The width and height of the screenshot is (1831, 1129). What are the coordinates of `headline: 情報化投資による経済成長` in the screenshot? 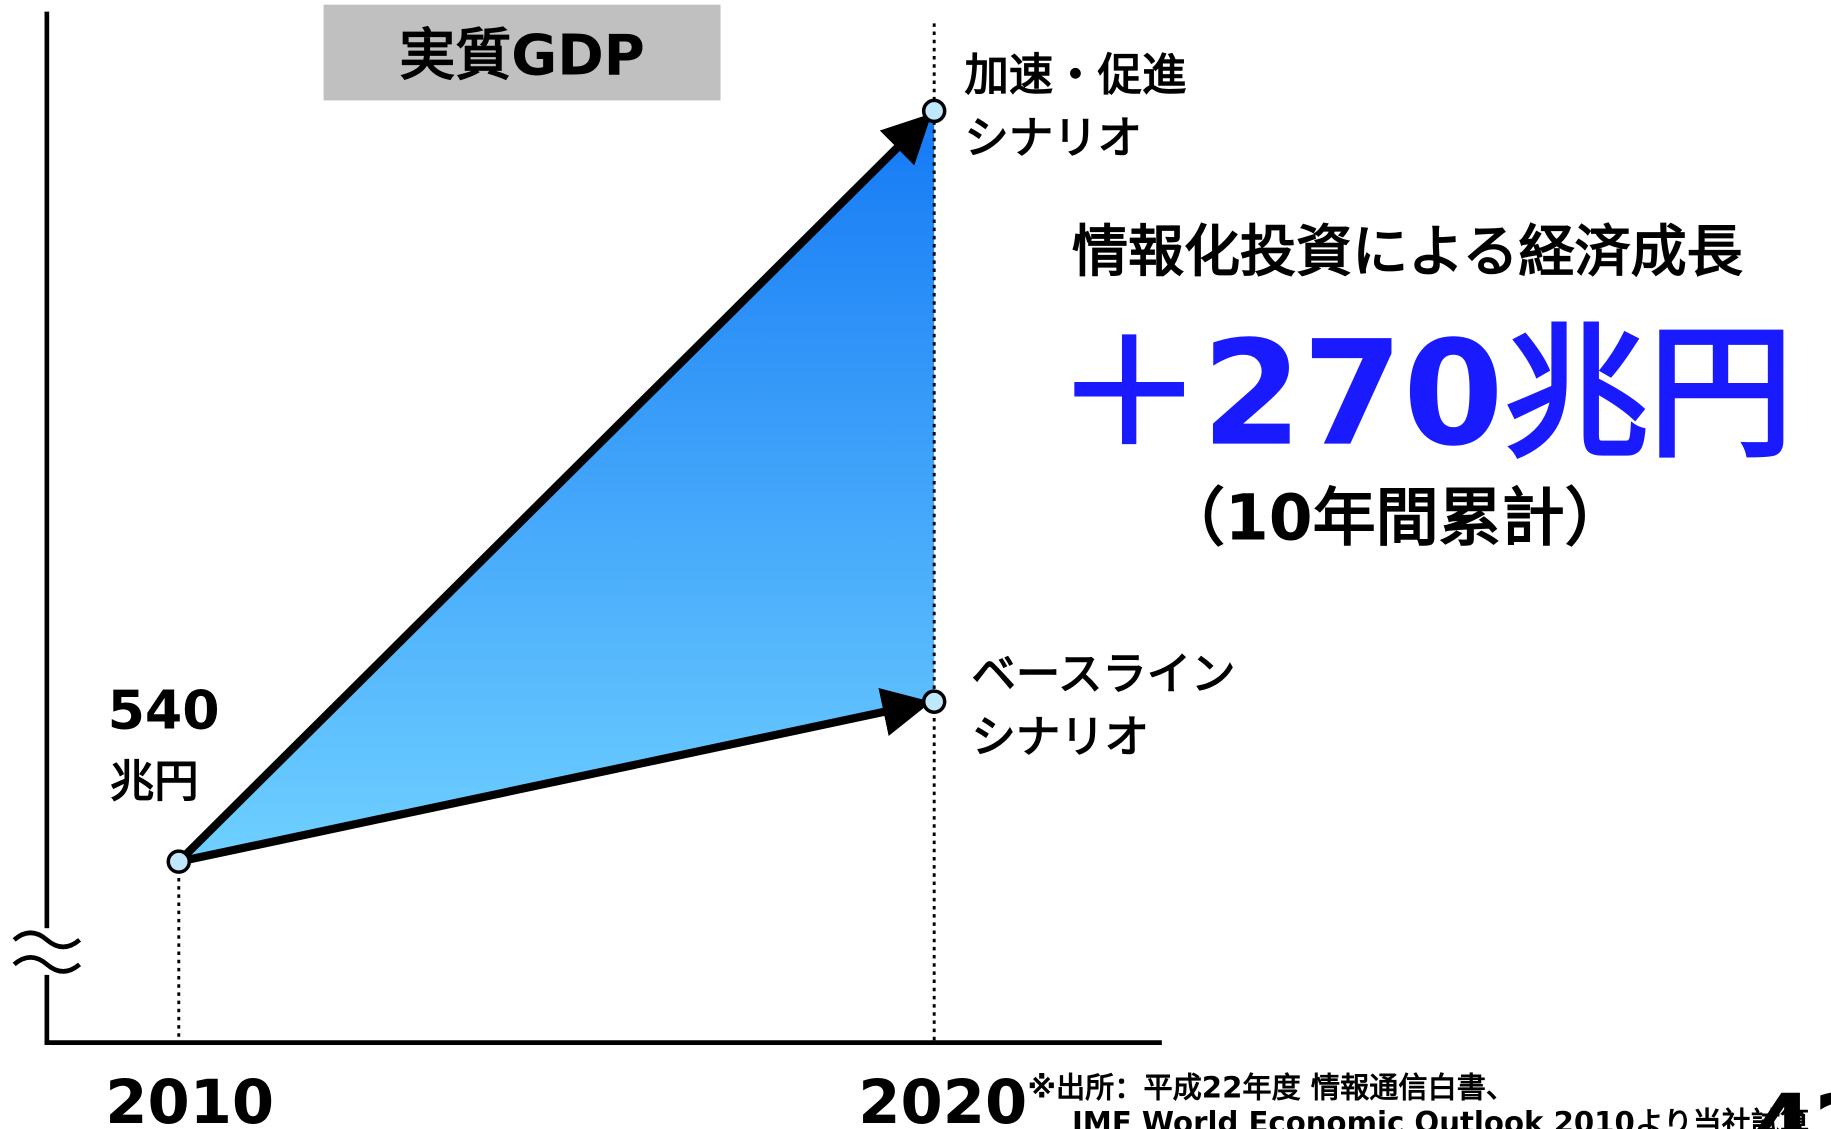 It's located at (1408, 252).